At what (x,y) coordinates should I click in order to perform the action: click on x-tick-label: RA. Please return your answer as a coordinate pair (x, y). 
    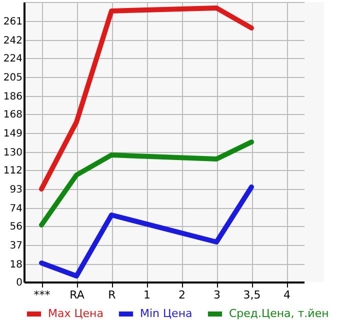
    Looking at the image, I should click on (77, 295).